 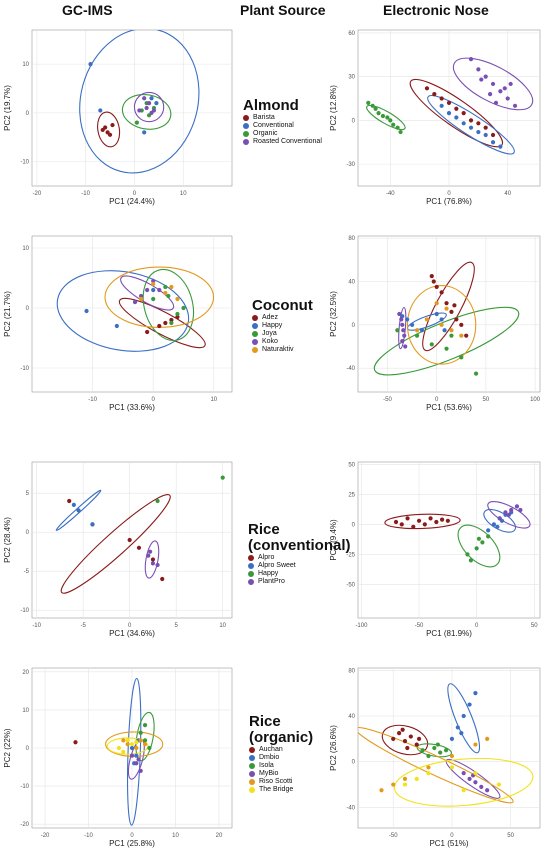 What do you see at coordinates (299, 582) in the screenshot?
I see `legend-item: PlantPro` at bounding box center [299, 582].